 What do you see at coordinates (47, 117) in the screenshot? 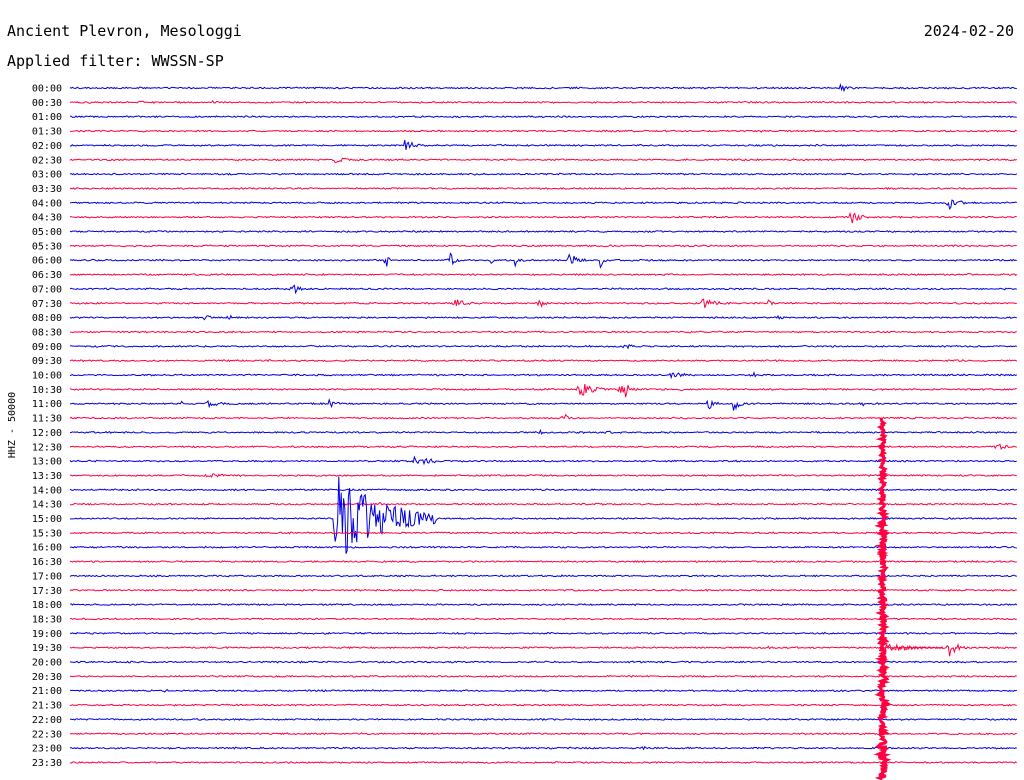
I see `time-tick-label: 01:00` at bounding box center [47, 117].